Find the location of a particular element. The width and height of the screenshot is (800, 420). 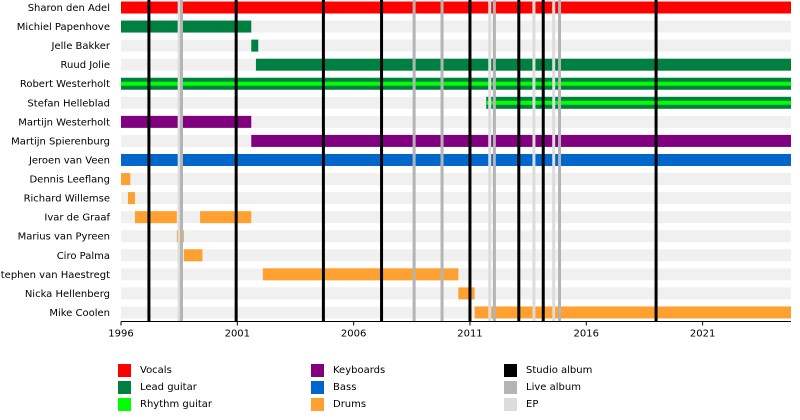

legend-label: Lead guitar is located at coordinates (168, 387).